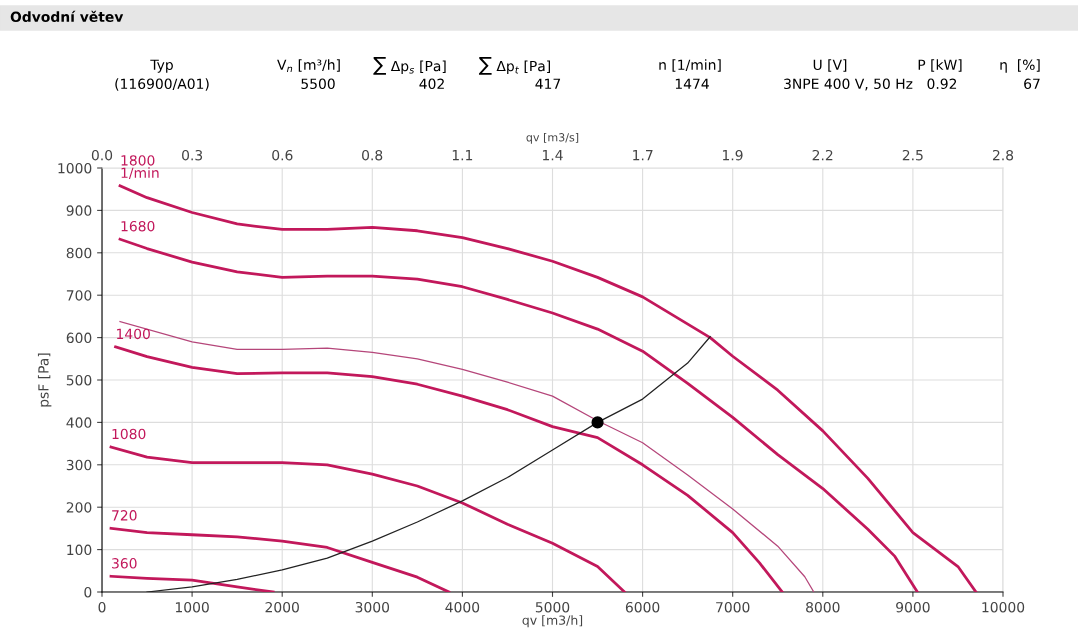 This screenshot has width=1078, height=633. I want to click on x2-tick-label: 1.4, so click(552, 155).